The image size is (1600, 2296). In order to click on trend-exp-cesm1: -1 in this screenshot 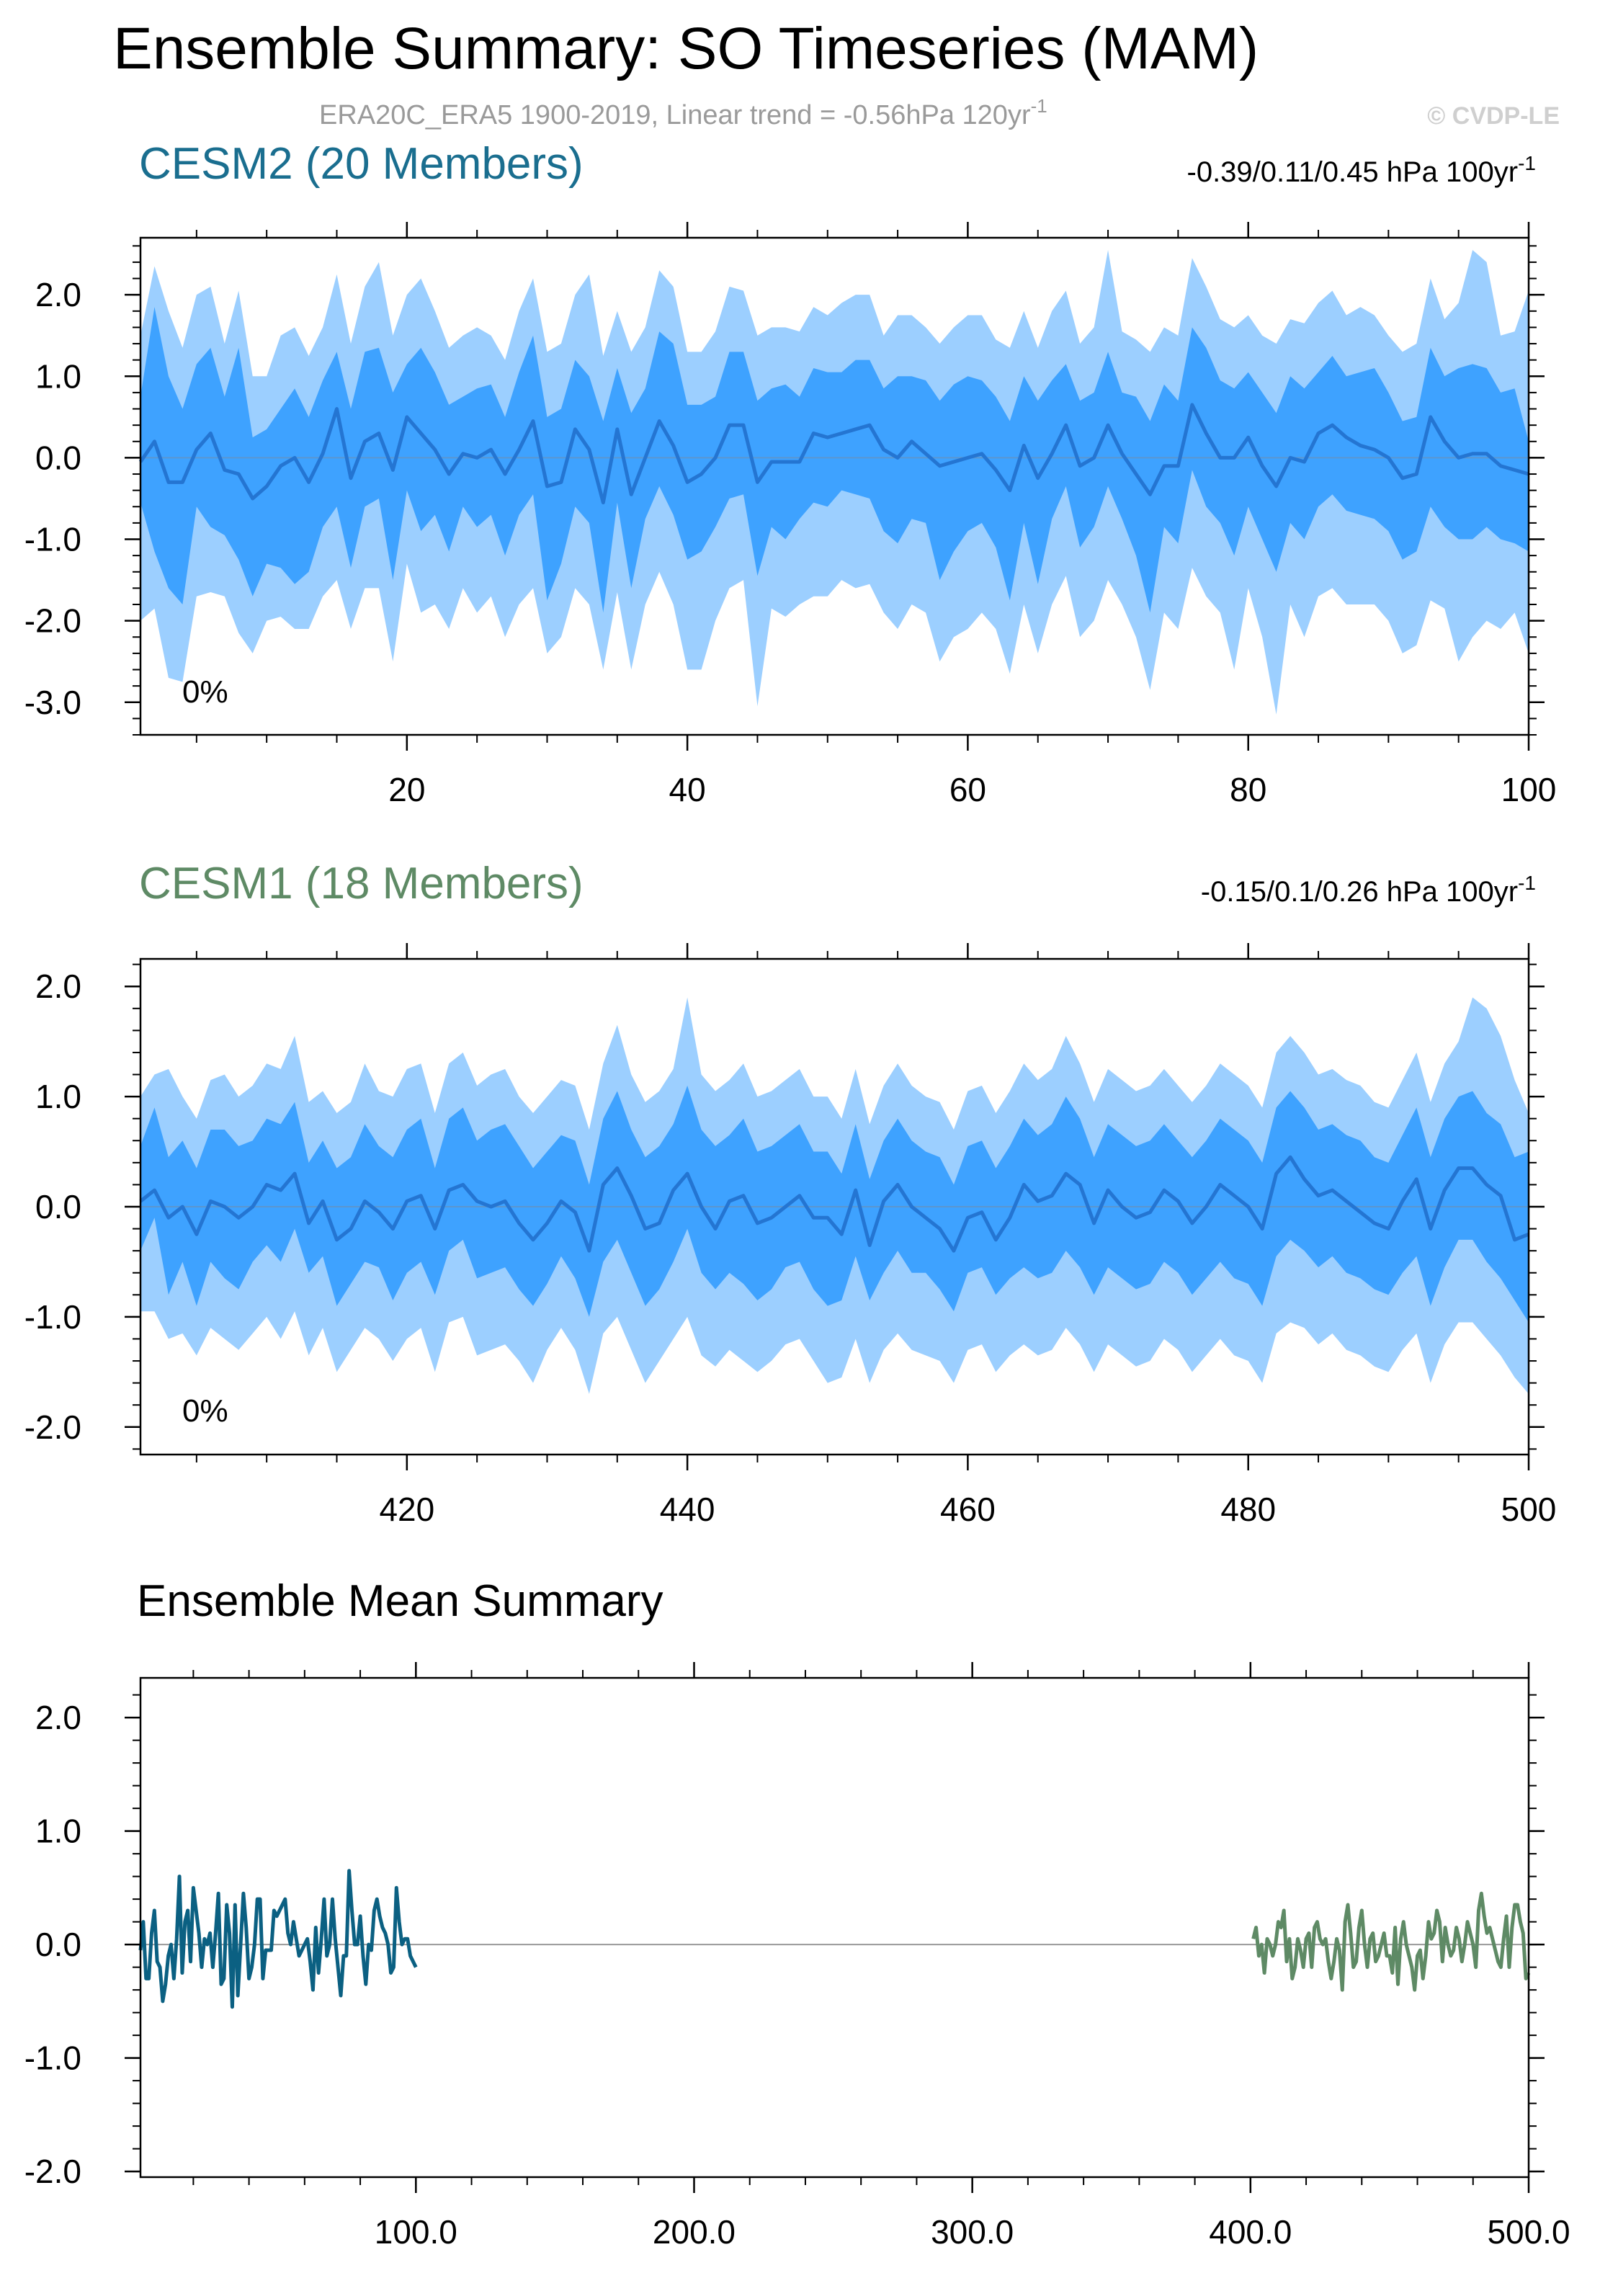, I will do `click(1527, 883)`.